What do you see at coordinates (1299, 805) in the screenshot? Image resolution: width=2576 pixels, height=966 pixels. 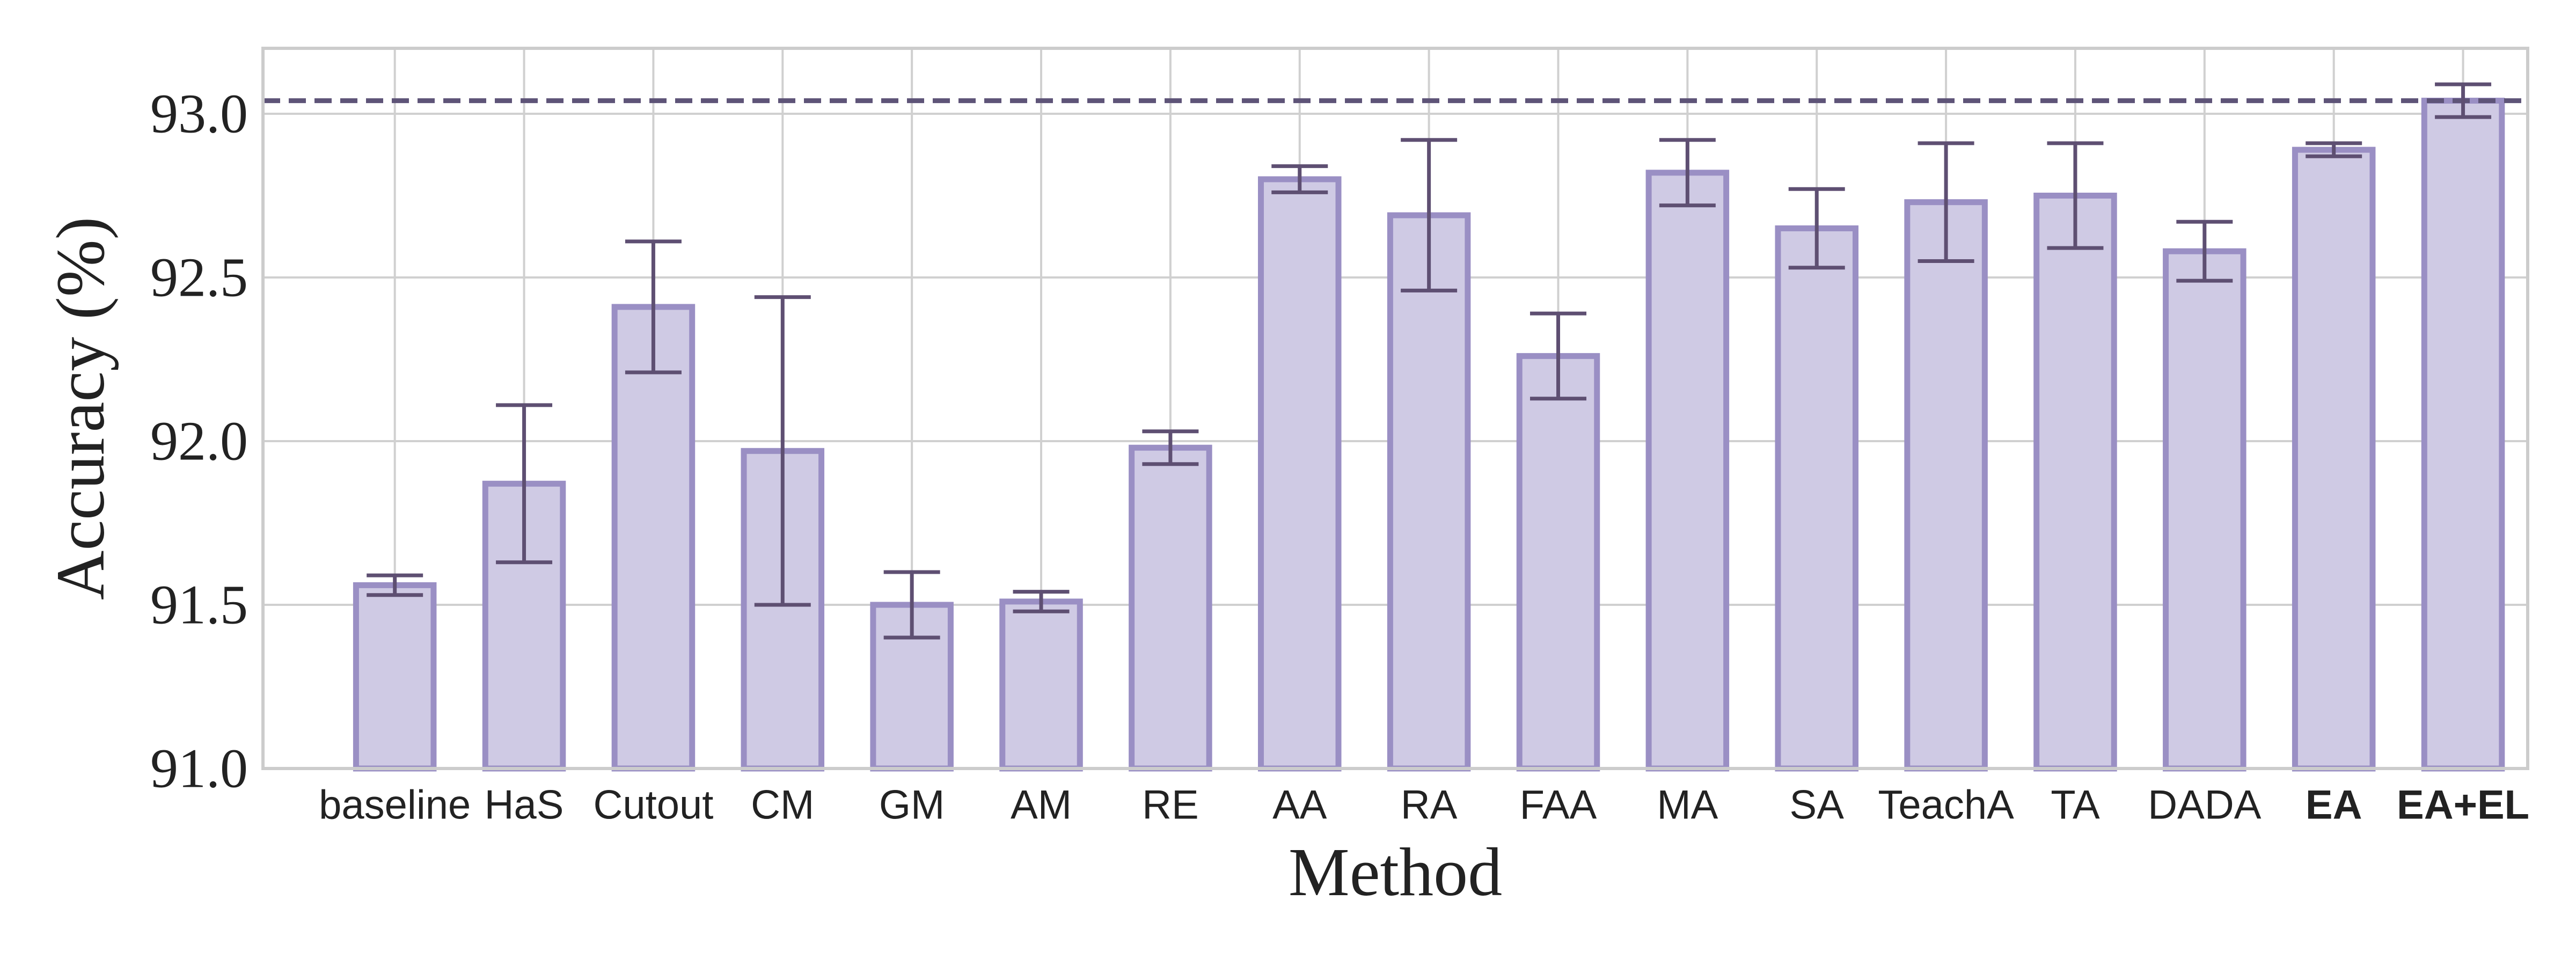 I see `x-tick-label: AA` at bounding box center [1299, 805].